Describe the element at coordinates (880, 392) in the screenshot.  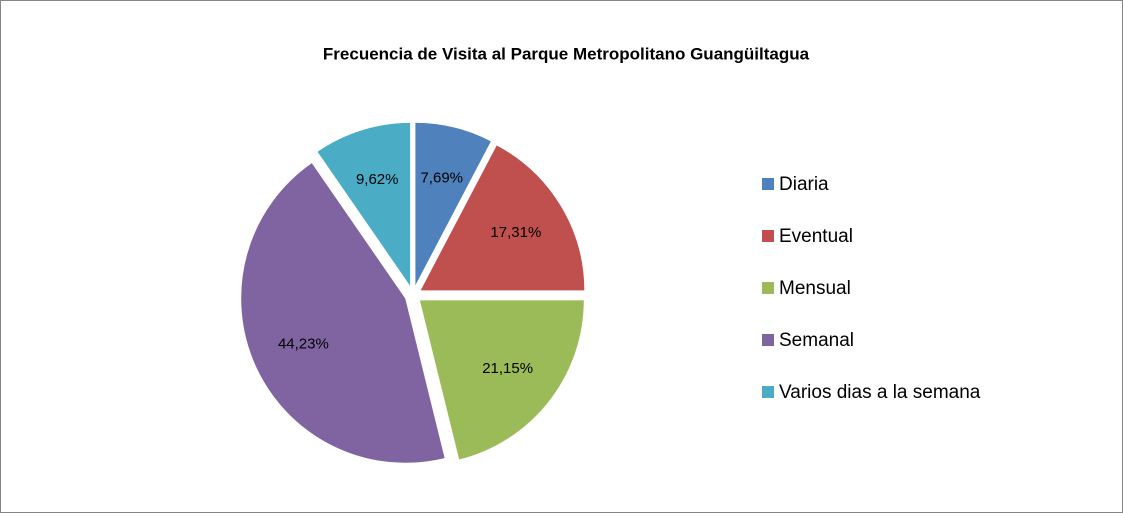
I see `legend-label: Varios dias a la semana` at that location.